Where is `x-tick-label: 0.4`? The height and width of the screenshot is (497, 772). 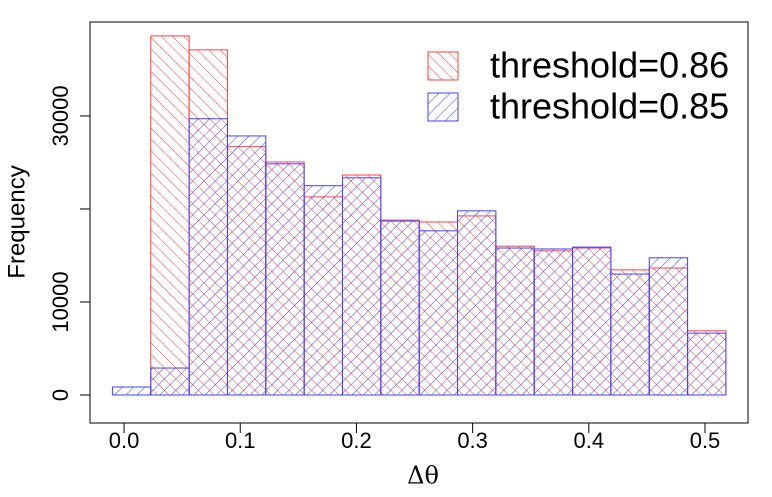 x-tick-label: 0.4 is located at coordinates (589, 440).